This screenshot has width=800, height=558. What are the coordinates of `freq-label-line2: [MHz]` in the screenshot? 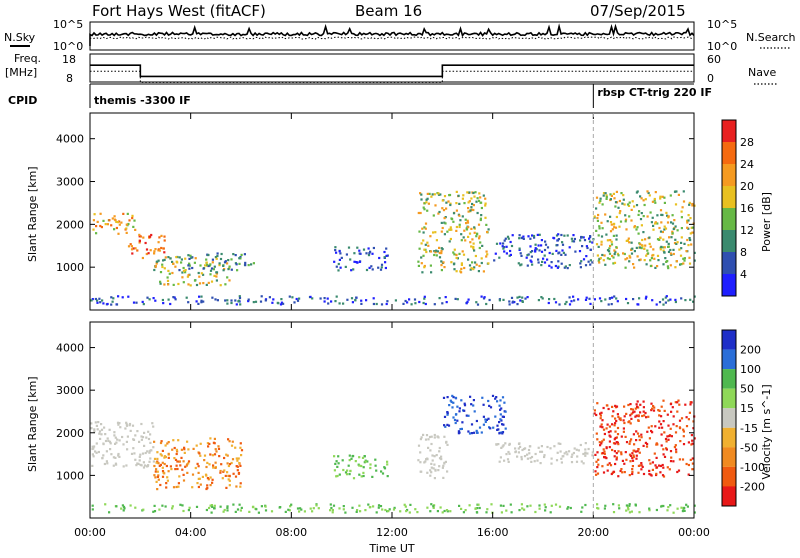 It's located at (21, 72).